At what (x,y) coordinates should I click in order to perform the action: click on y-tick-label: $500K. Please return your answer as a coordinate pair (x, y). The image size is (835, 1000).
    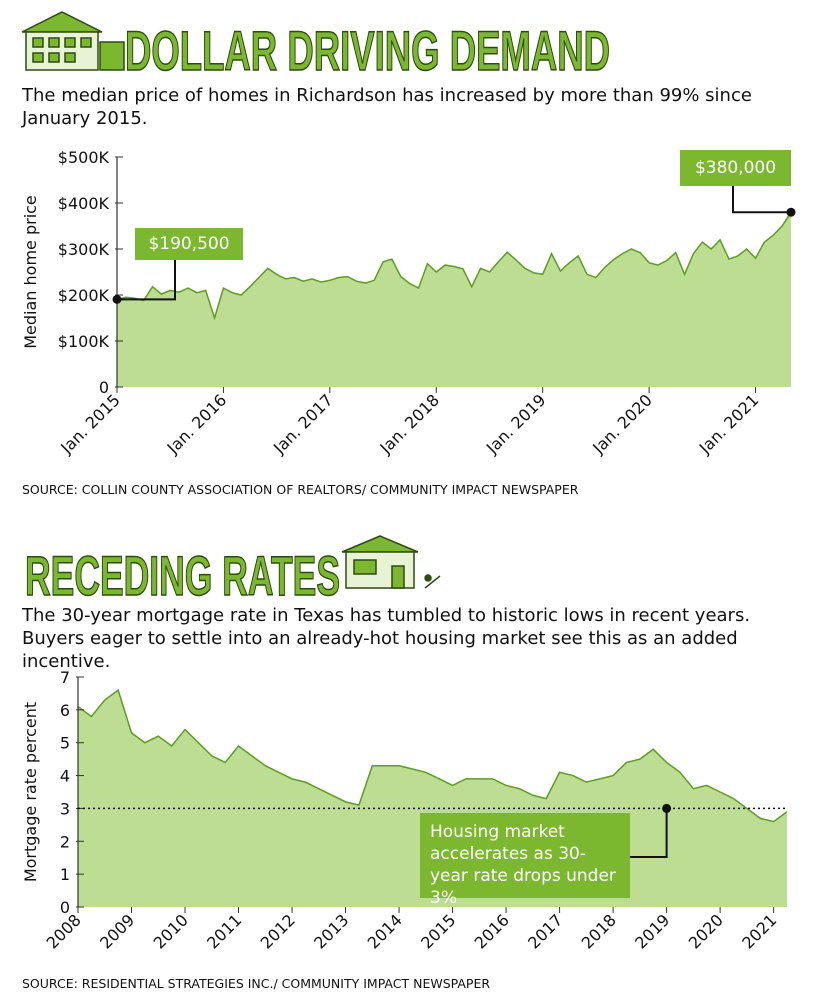
    Looking at the image, I should click on (84, 157).